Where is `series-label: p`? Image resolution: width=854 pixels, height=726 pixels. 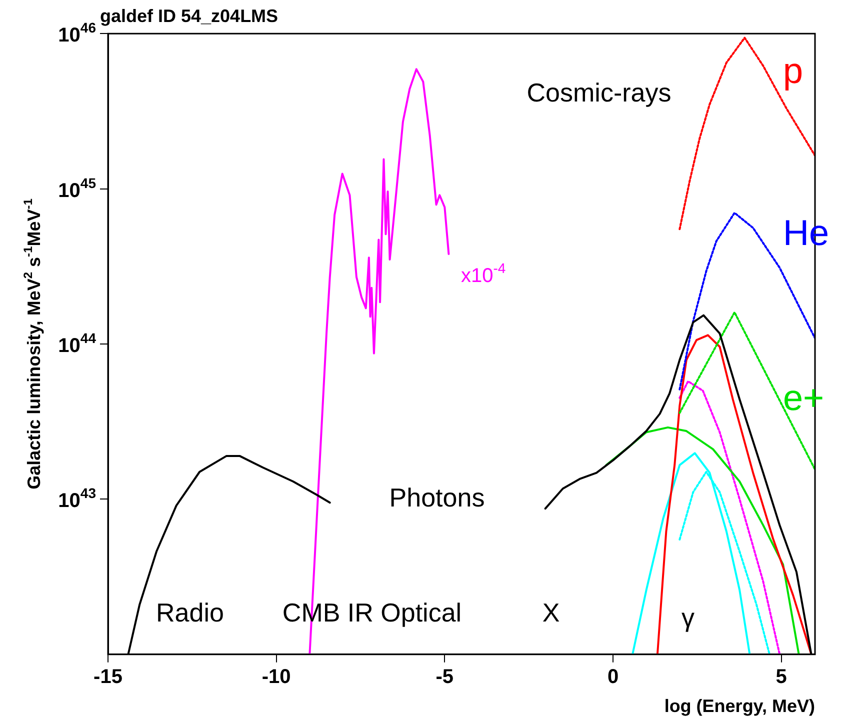
series-label: p is located at coordinates (793, 70).